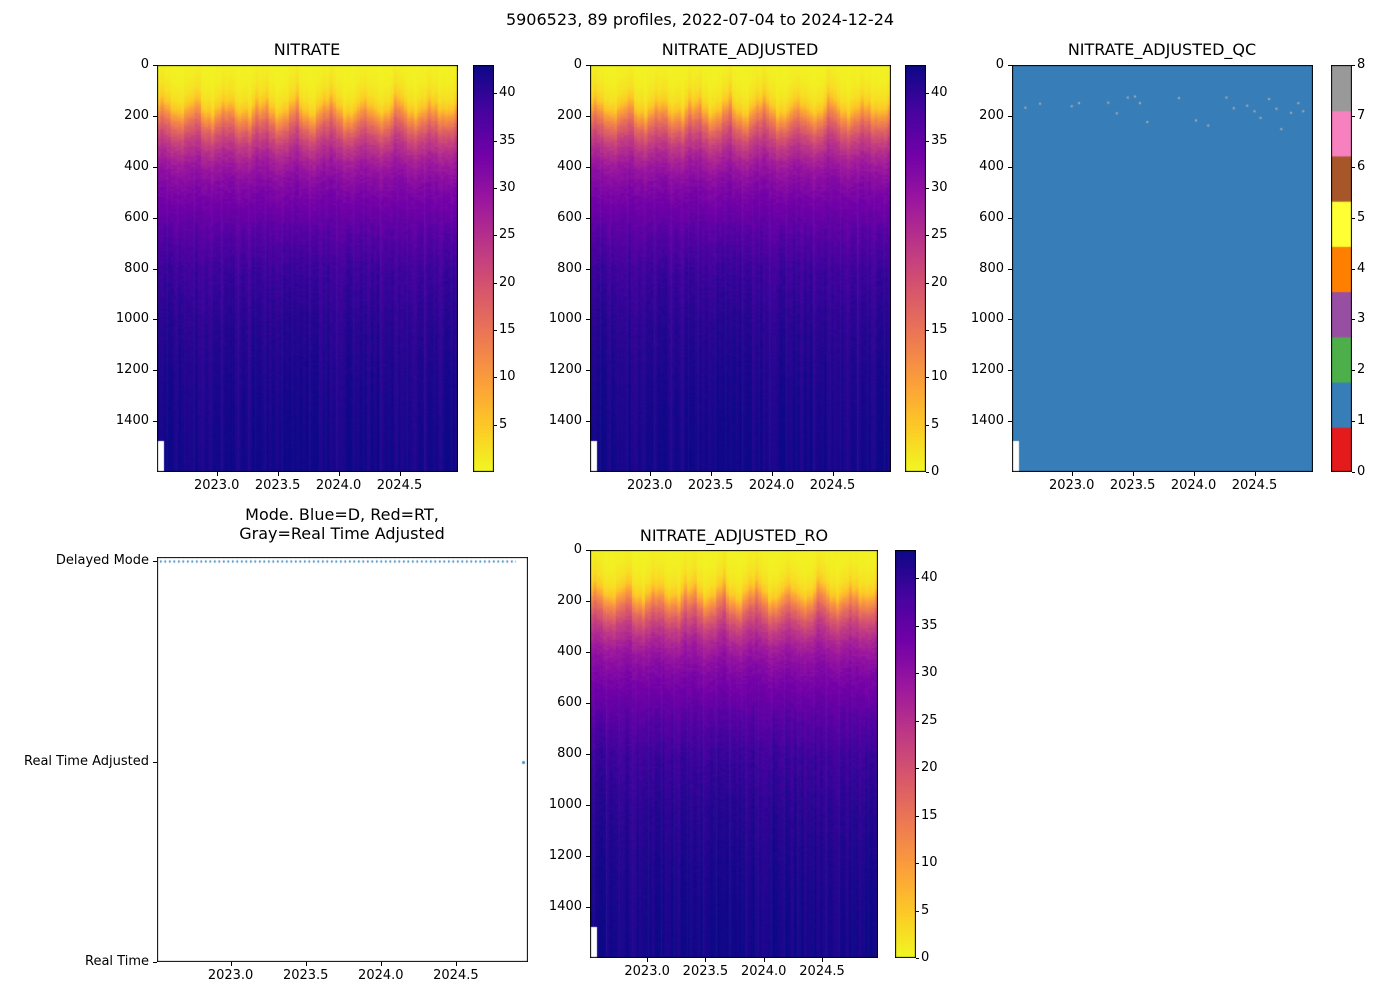  I want to click on colorbar-tick-label: 6, so click(1361, 166).